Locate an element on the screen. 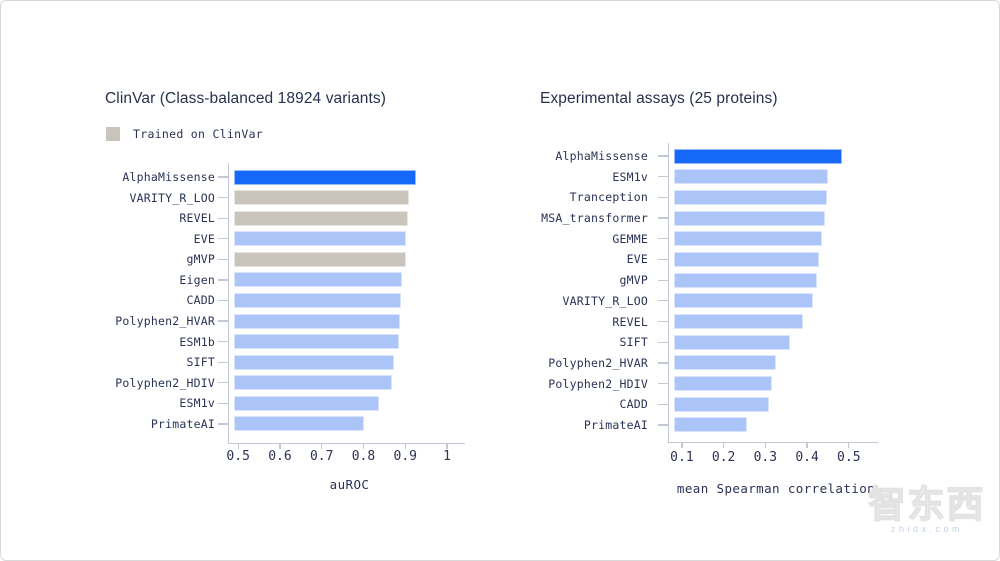 The width and height of the screenshot is (1000, 561). bar-Tranception is located at coordinates (751, 197).